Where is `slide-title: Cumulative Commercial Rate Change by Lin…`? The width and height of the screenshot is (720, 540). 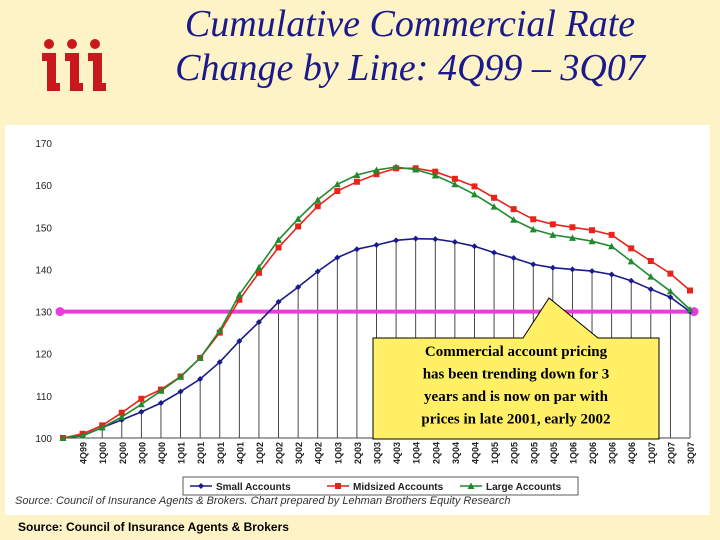
slide-title: Cumulative Commercial Rate Change by Lin… is located at coordinates (410, 46).